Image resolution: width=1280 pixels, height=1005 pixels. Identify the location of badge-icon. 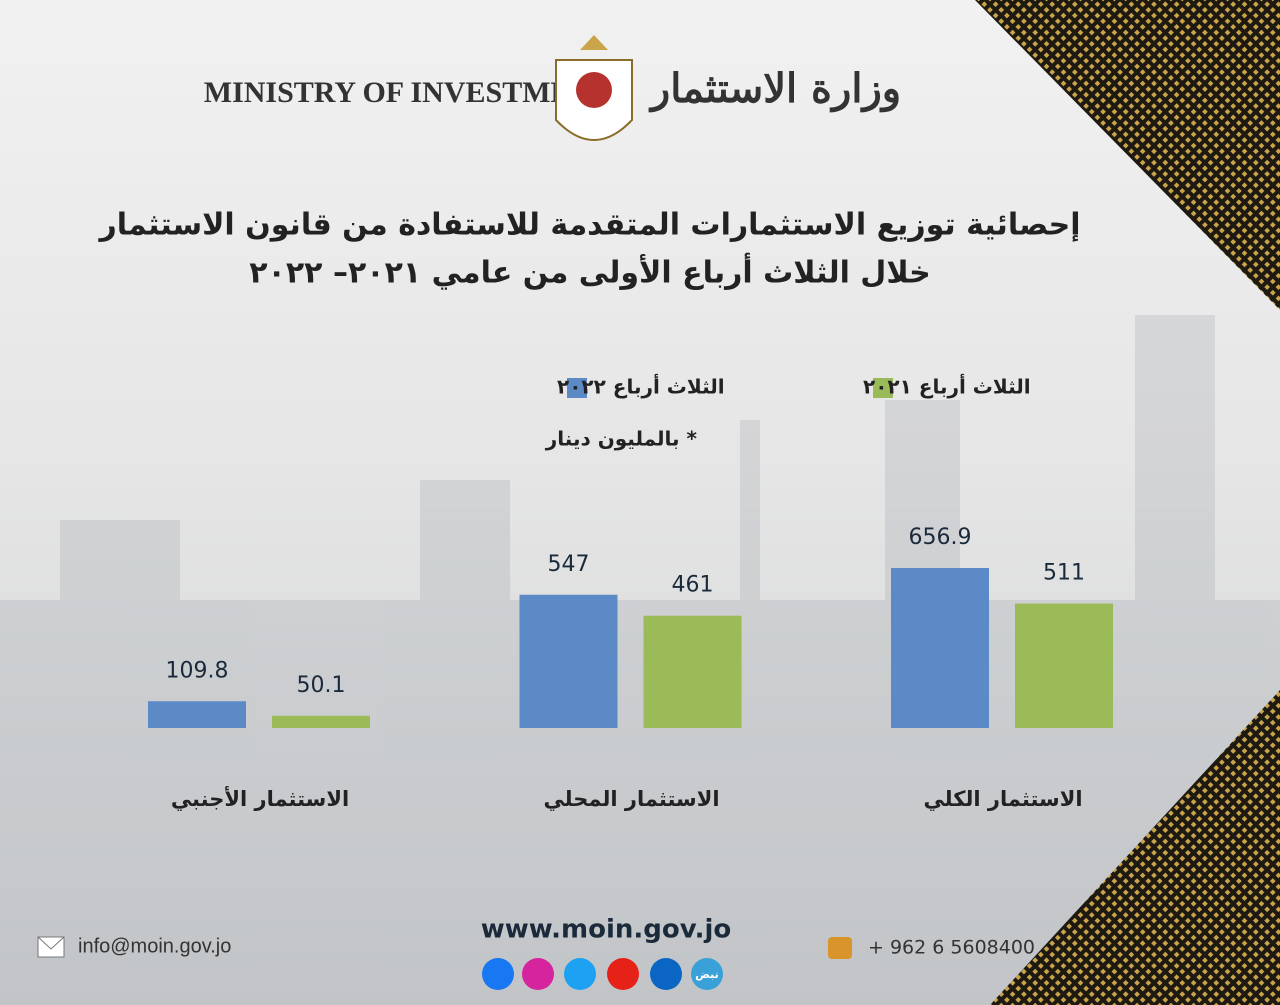
(707, 974).